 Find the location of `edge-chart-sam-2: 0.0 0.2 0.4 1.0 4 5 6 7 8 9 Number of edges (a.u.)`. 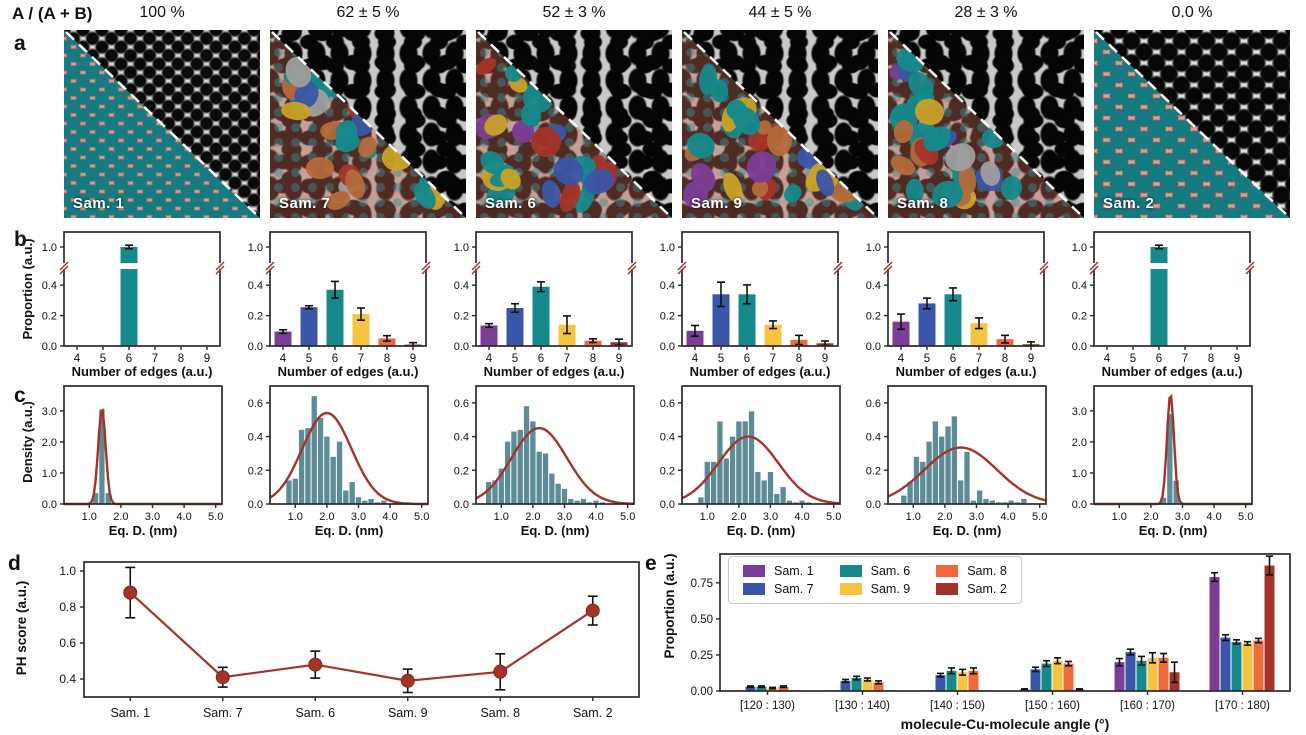

edge-chart-sam-2: 0.0 0.2 0.4 1.0 4 5 6 7 8 9 Number of edges (a.u.) is located at coordinates (1154, 304).